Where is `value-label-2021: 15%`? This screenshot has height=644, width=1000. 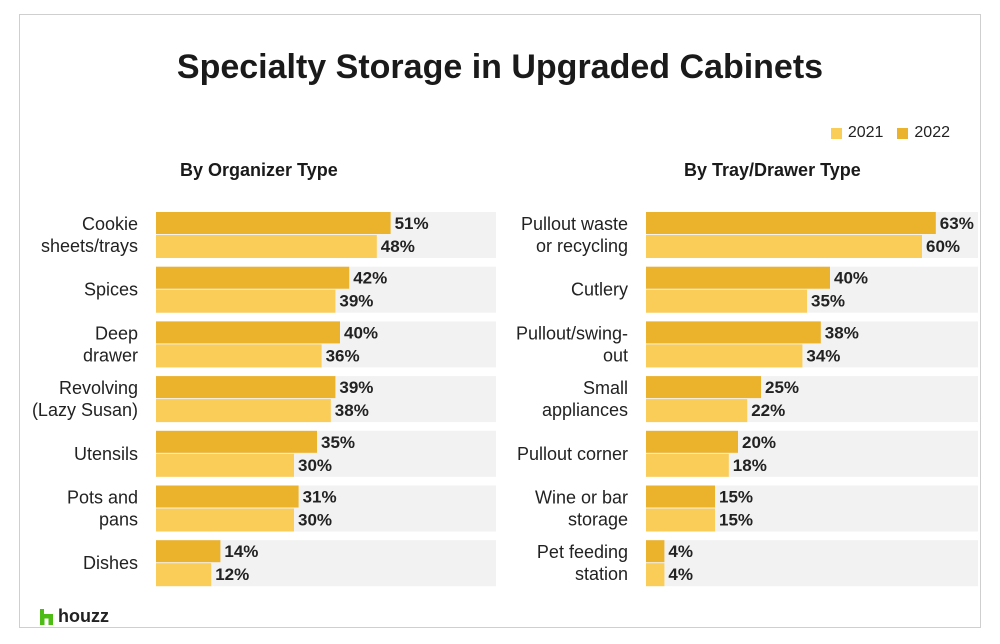 value-label-2021: 15% is located at coordinates (736, 520).